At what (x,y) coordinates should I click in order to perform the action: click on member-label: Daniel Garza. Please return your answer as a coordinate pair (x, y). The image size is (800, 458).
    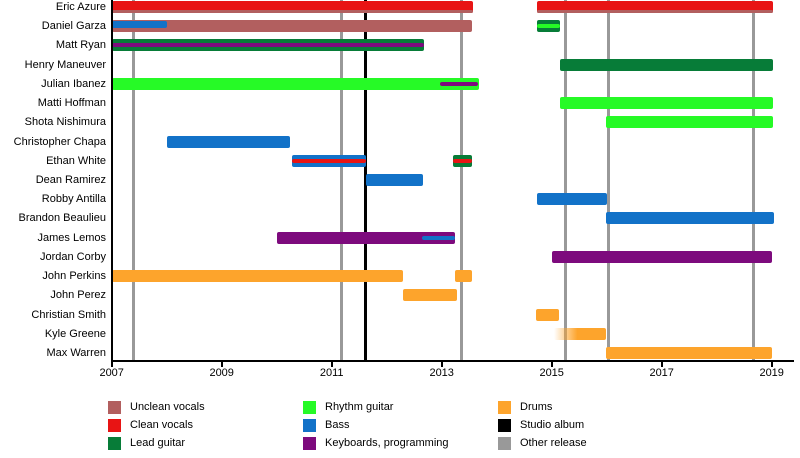
    Looking at the image, I should click on (73, 26).